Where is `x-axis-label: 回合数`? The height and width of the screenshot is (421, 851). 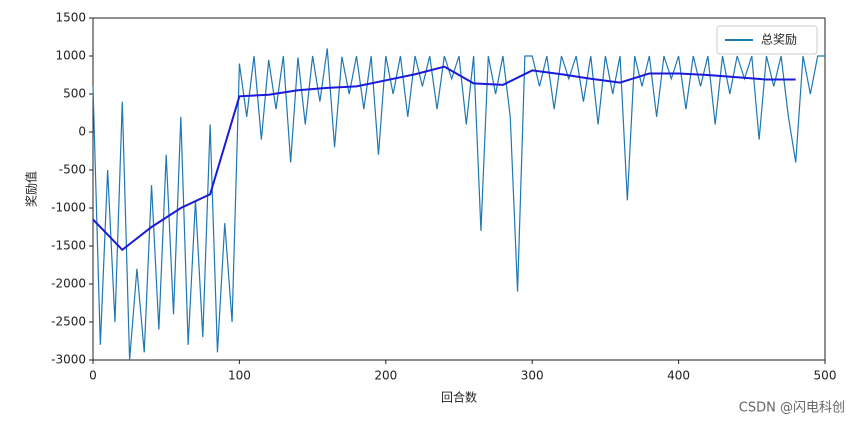 x-axis-label: 回合数 is located at coordinates (459, 397).